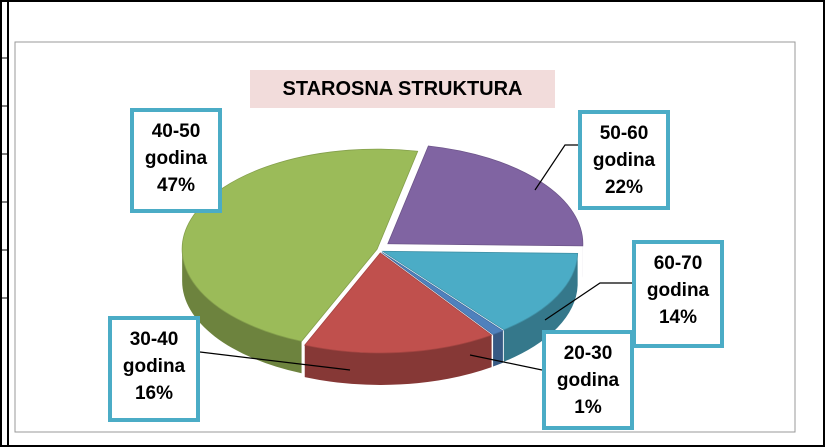 The image size is (825, 447). What do you see at coordinates (154, 393) in the screenshot?
I see `value-label: 16%` at bounding box center [154, 393].